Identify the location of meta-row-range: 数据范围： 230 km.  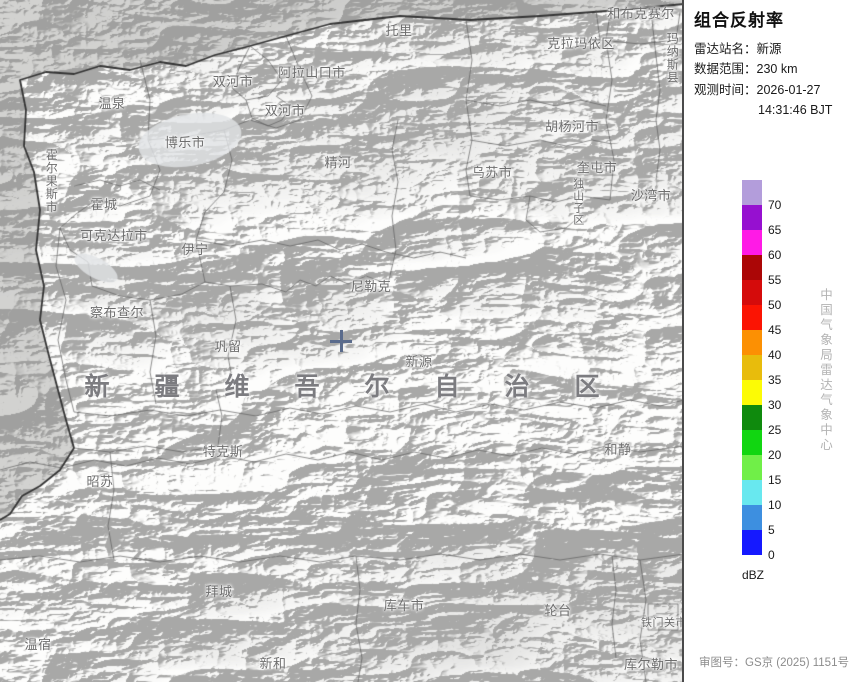
(777, 69).